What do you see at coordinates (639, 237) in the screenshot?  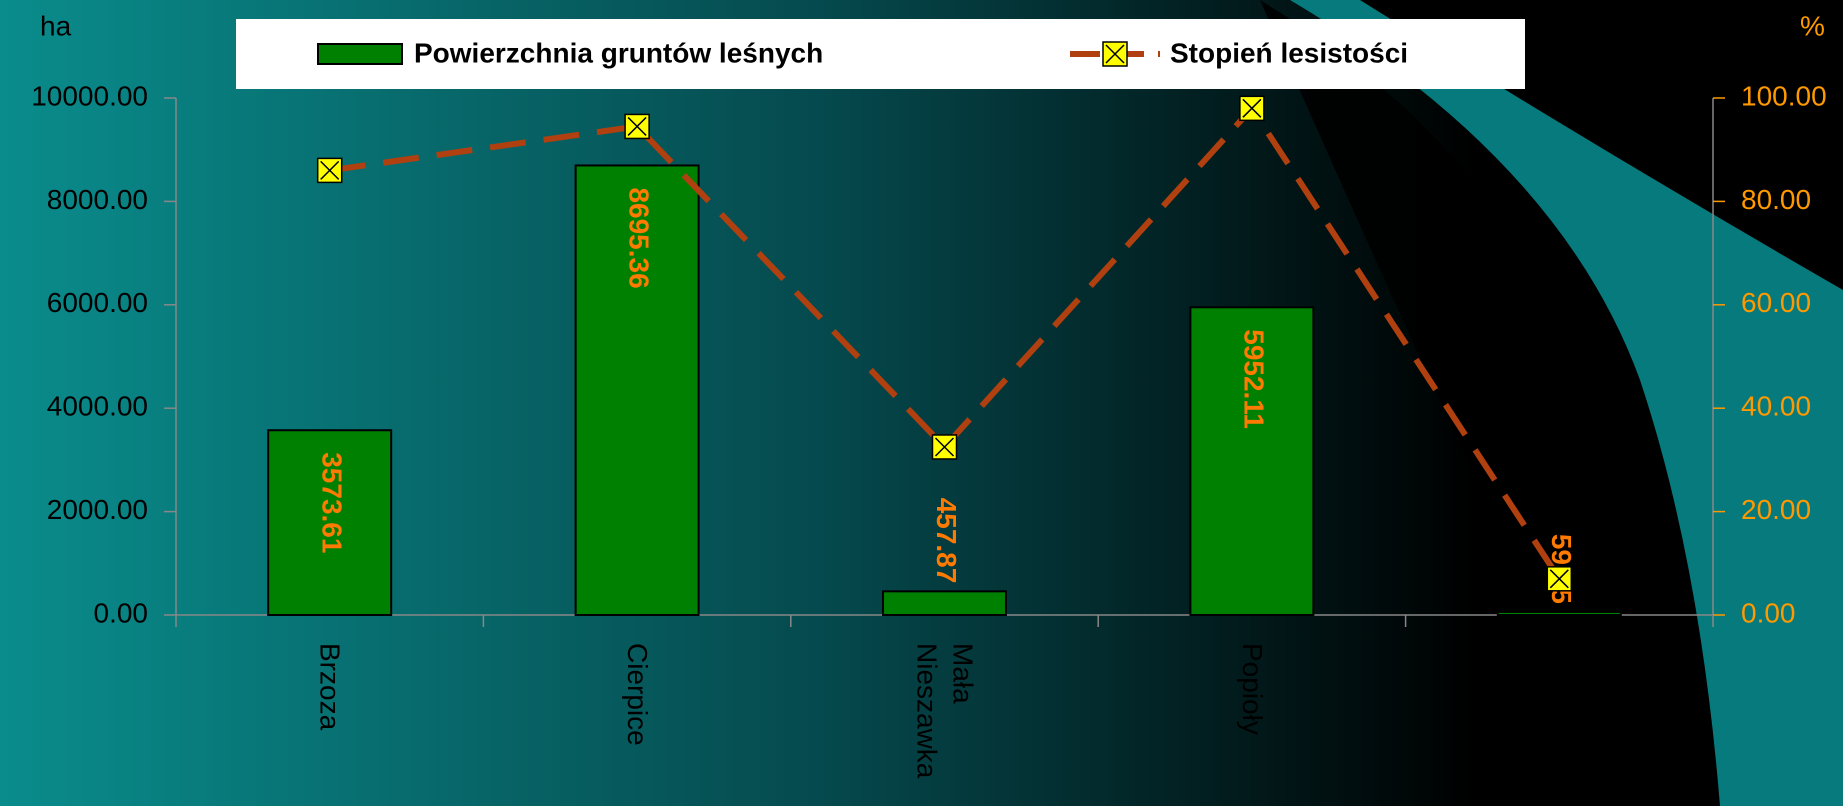 I see `data-label: 8695.36` at bounding box center [639, 237].